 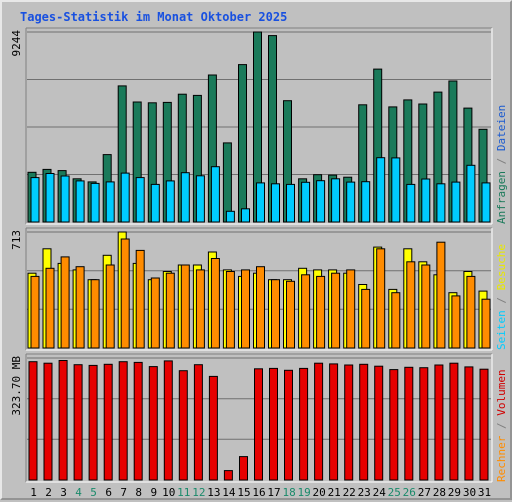 I want to click on x-tick-label-day-16: 16, so click(x=258, y=492).